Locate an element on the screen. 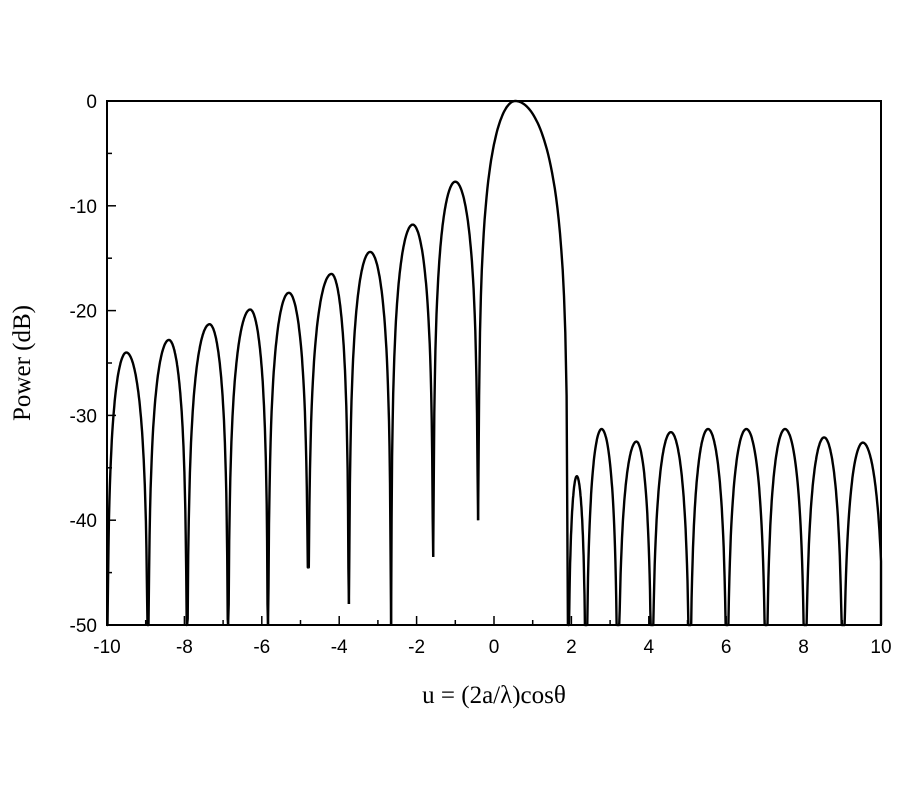  x-tick-label: -8 is located at coordinates (184, 647).